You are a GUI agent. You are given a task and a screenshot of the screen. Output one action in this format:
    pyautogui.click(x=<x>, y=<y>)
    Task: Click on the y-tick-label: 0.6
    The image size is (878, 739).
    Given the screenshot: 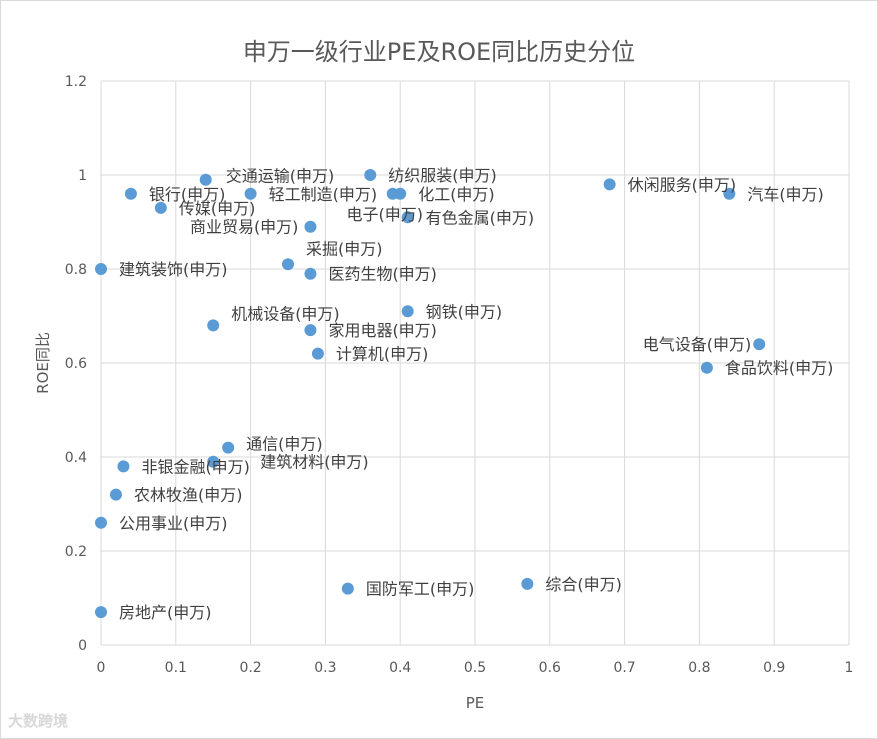 What is the action you would take?
    pyautogui.click(x=76, y=364)
    